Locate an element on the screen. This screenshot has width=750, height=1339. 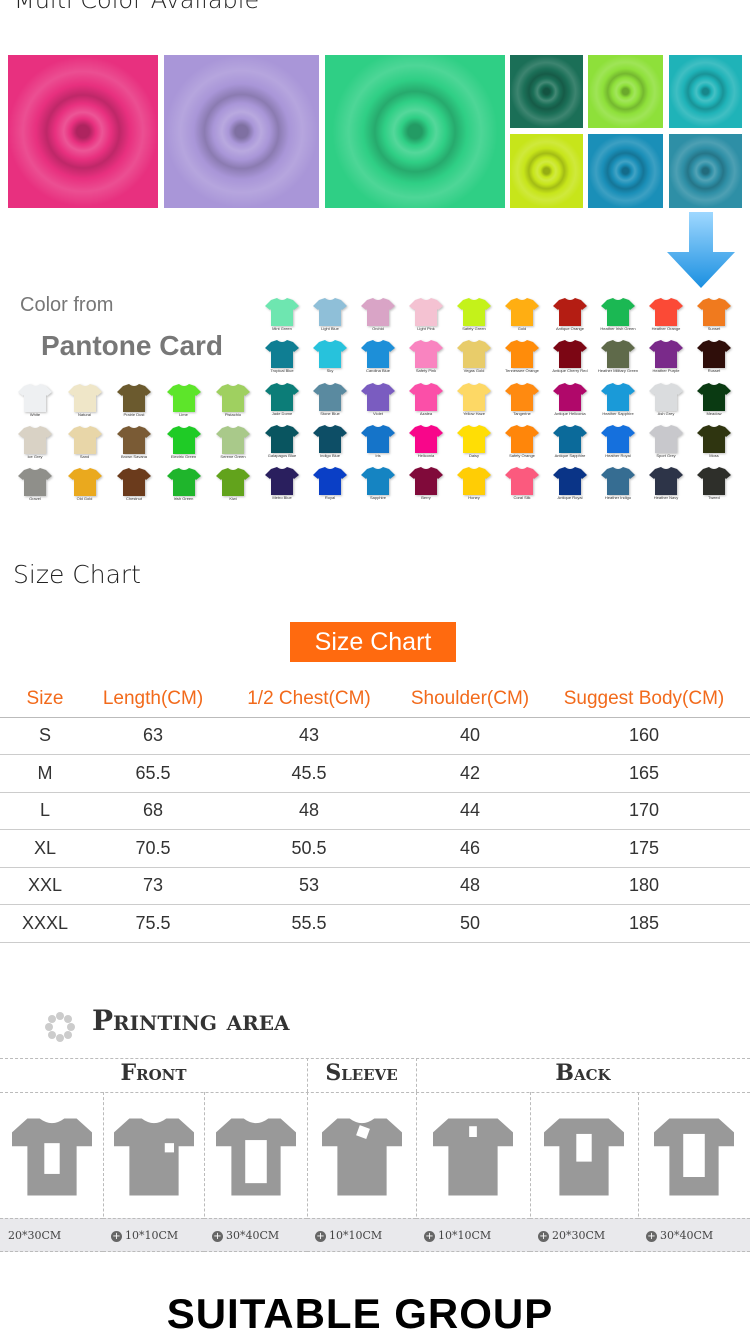
column-header: Suggest Body(CM) is located at coordinates (644, 700).